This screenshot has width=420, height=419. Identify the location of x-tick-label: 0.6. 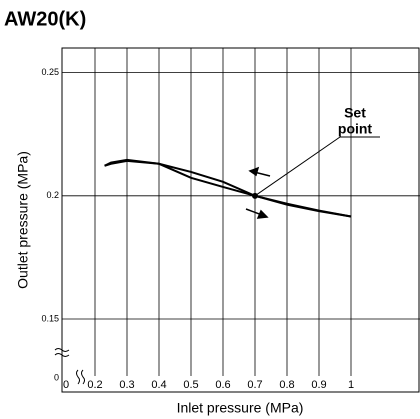
(222, 385).